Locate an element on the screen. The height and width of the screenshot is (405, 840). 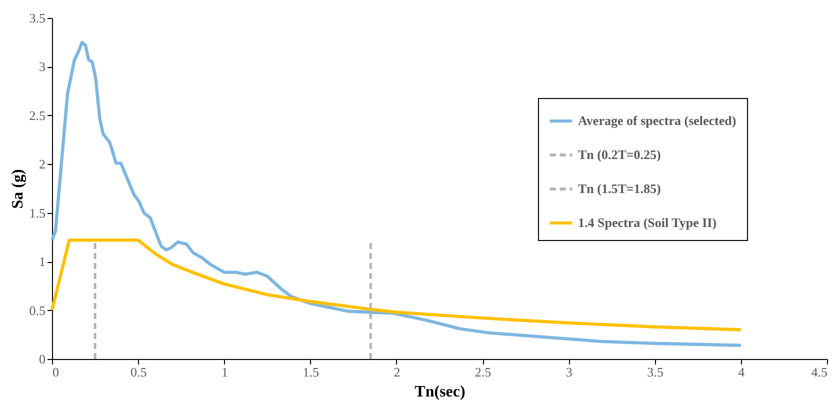
y-tick-label: 1 is located at coordinates (42, 262).